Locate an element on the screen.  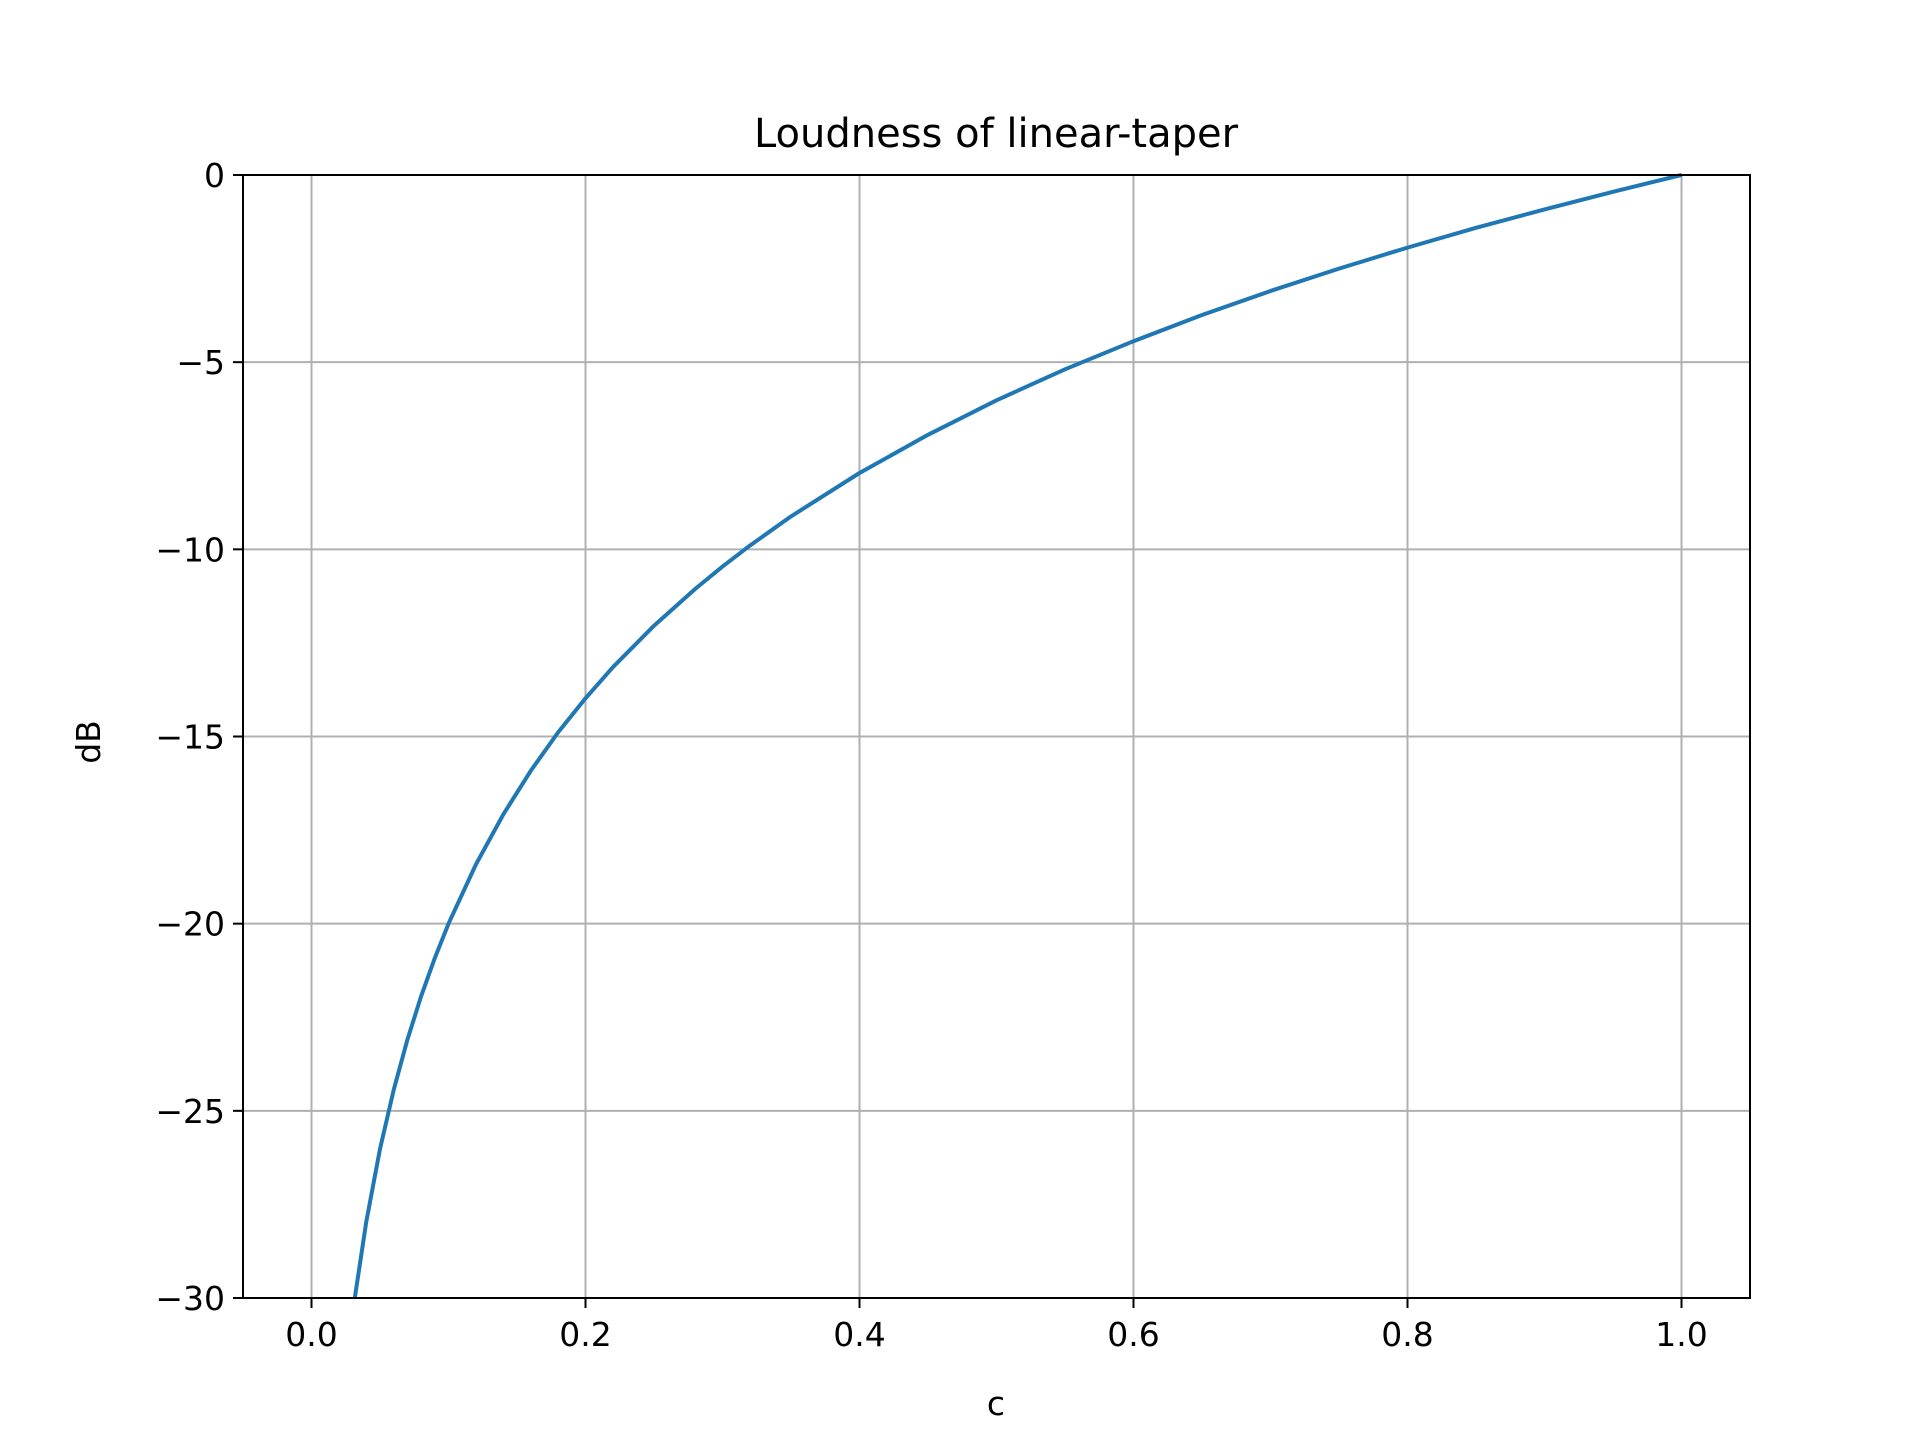
x-axis-label: c is located at coordinates (996, 1403).